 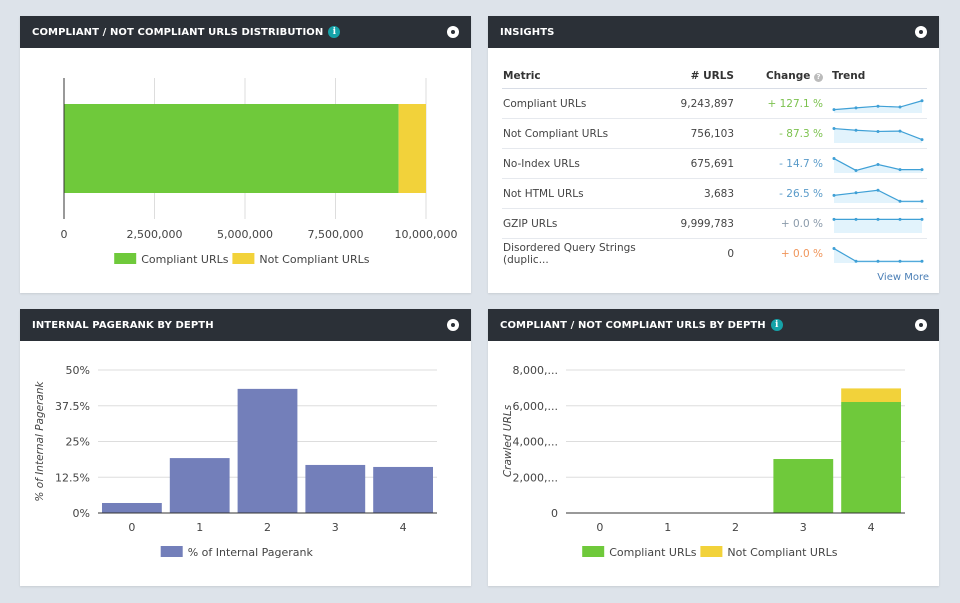 I want to click on metric-name: Not Compliant URLs, so click(x=583, y=133).